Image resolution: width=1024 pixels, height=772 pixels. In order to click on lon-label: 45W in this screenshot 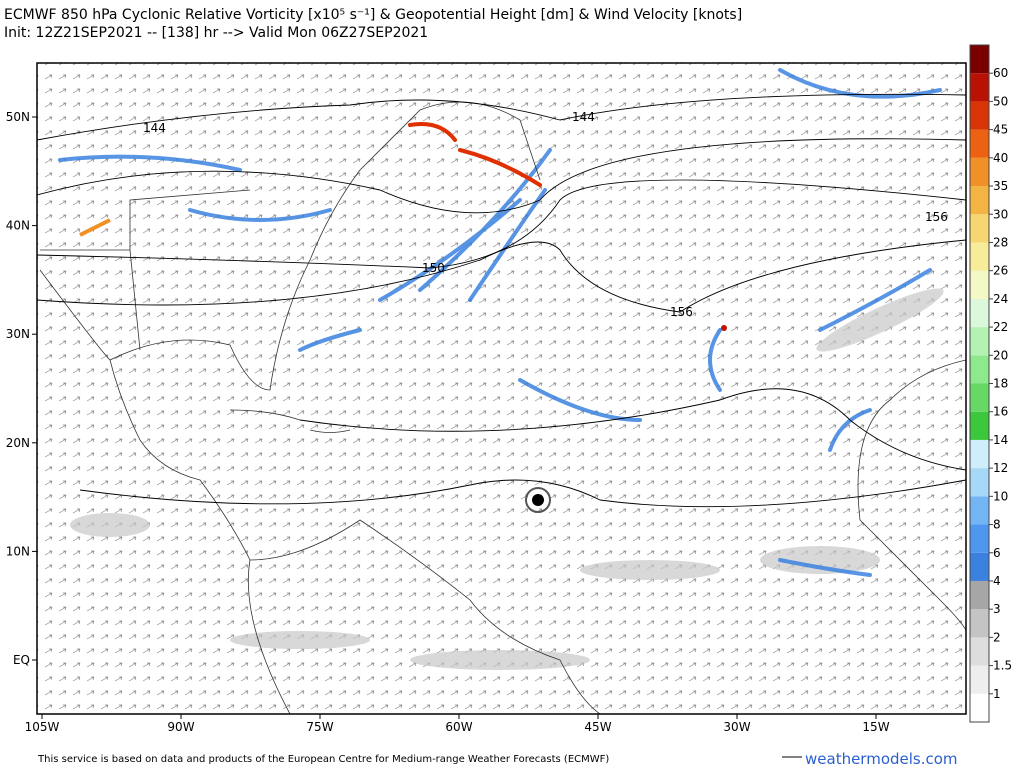, I will do `click(597, 727)`.